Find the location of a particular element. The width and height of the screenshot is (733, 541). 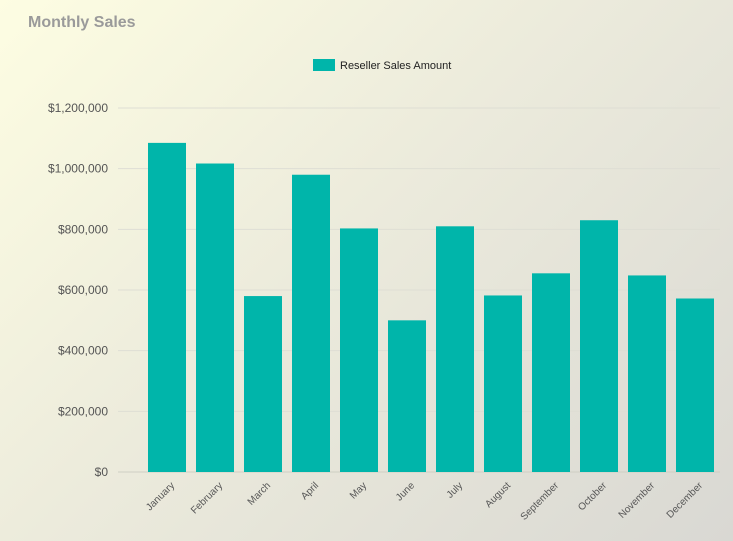

x-tick-label: December is located at coordinates (685, 500).